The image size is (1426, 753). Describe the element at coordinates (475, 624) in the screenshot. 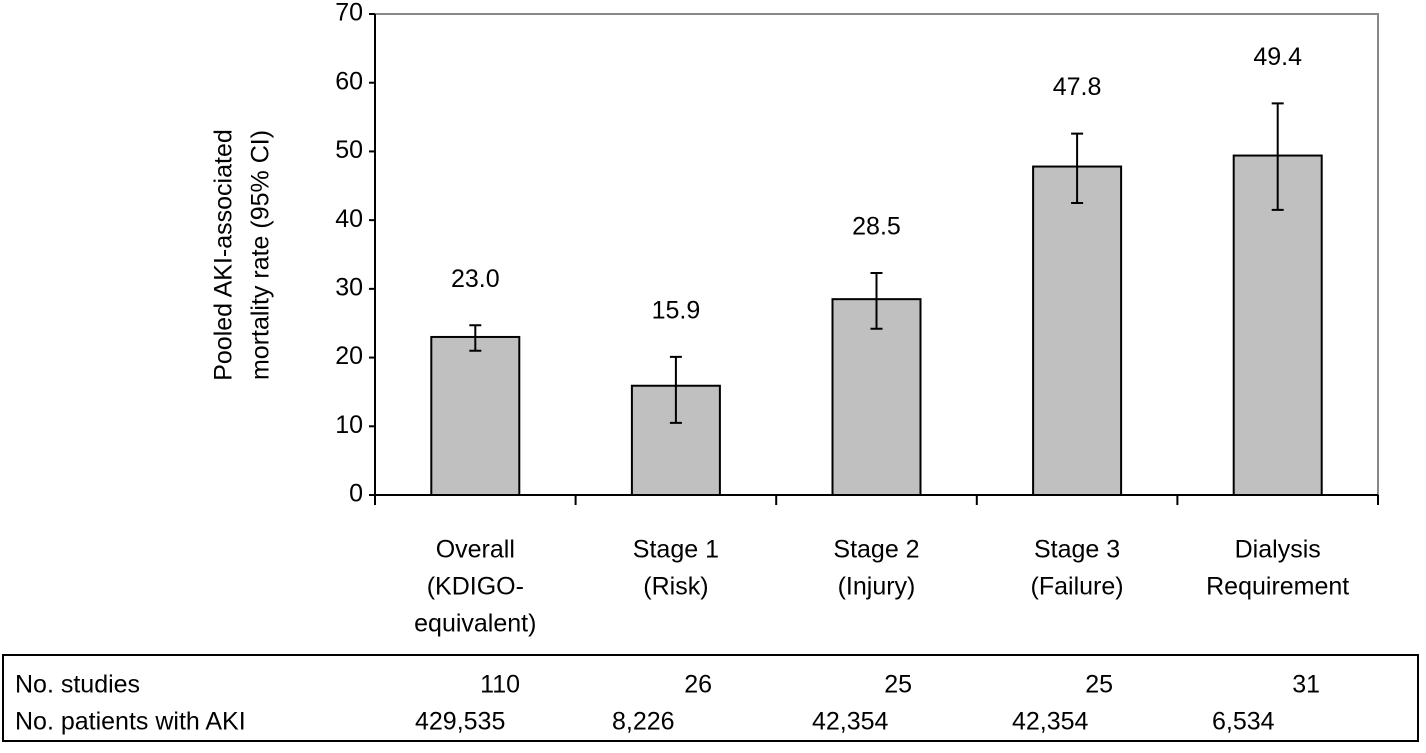

I see `x-tick-label: equivalent)` at that location.